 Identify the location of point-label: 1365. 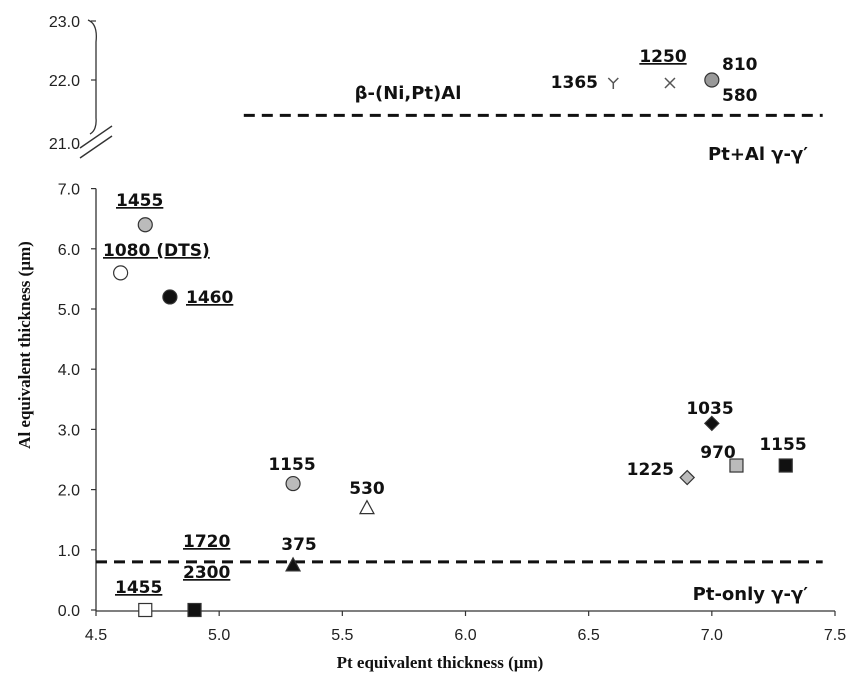
(574, 83).